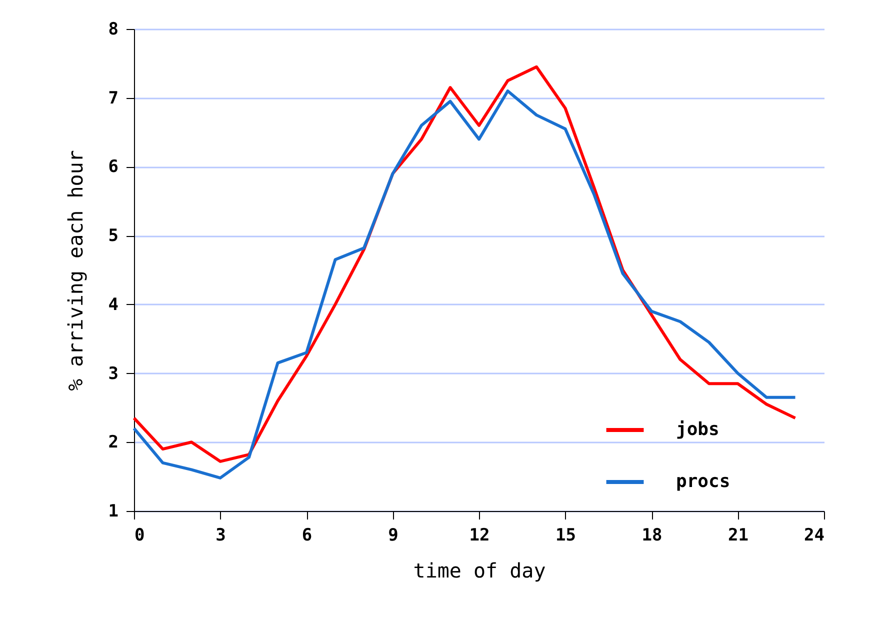 This screenshot has width=875, height=625. I want to click on y-tick-label: 8, so click(113, 30).